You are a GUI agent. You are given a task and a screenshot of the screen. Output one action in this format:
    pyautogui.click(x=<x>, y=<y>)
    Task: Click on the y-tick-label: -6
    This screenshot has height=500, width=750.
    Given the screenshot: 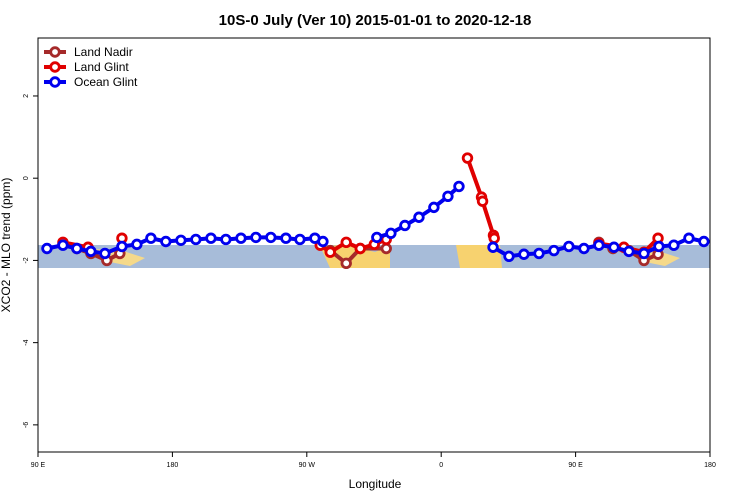 What is the action you would take?
    pyautogui.click(x=26, y=425)
    